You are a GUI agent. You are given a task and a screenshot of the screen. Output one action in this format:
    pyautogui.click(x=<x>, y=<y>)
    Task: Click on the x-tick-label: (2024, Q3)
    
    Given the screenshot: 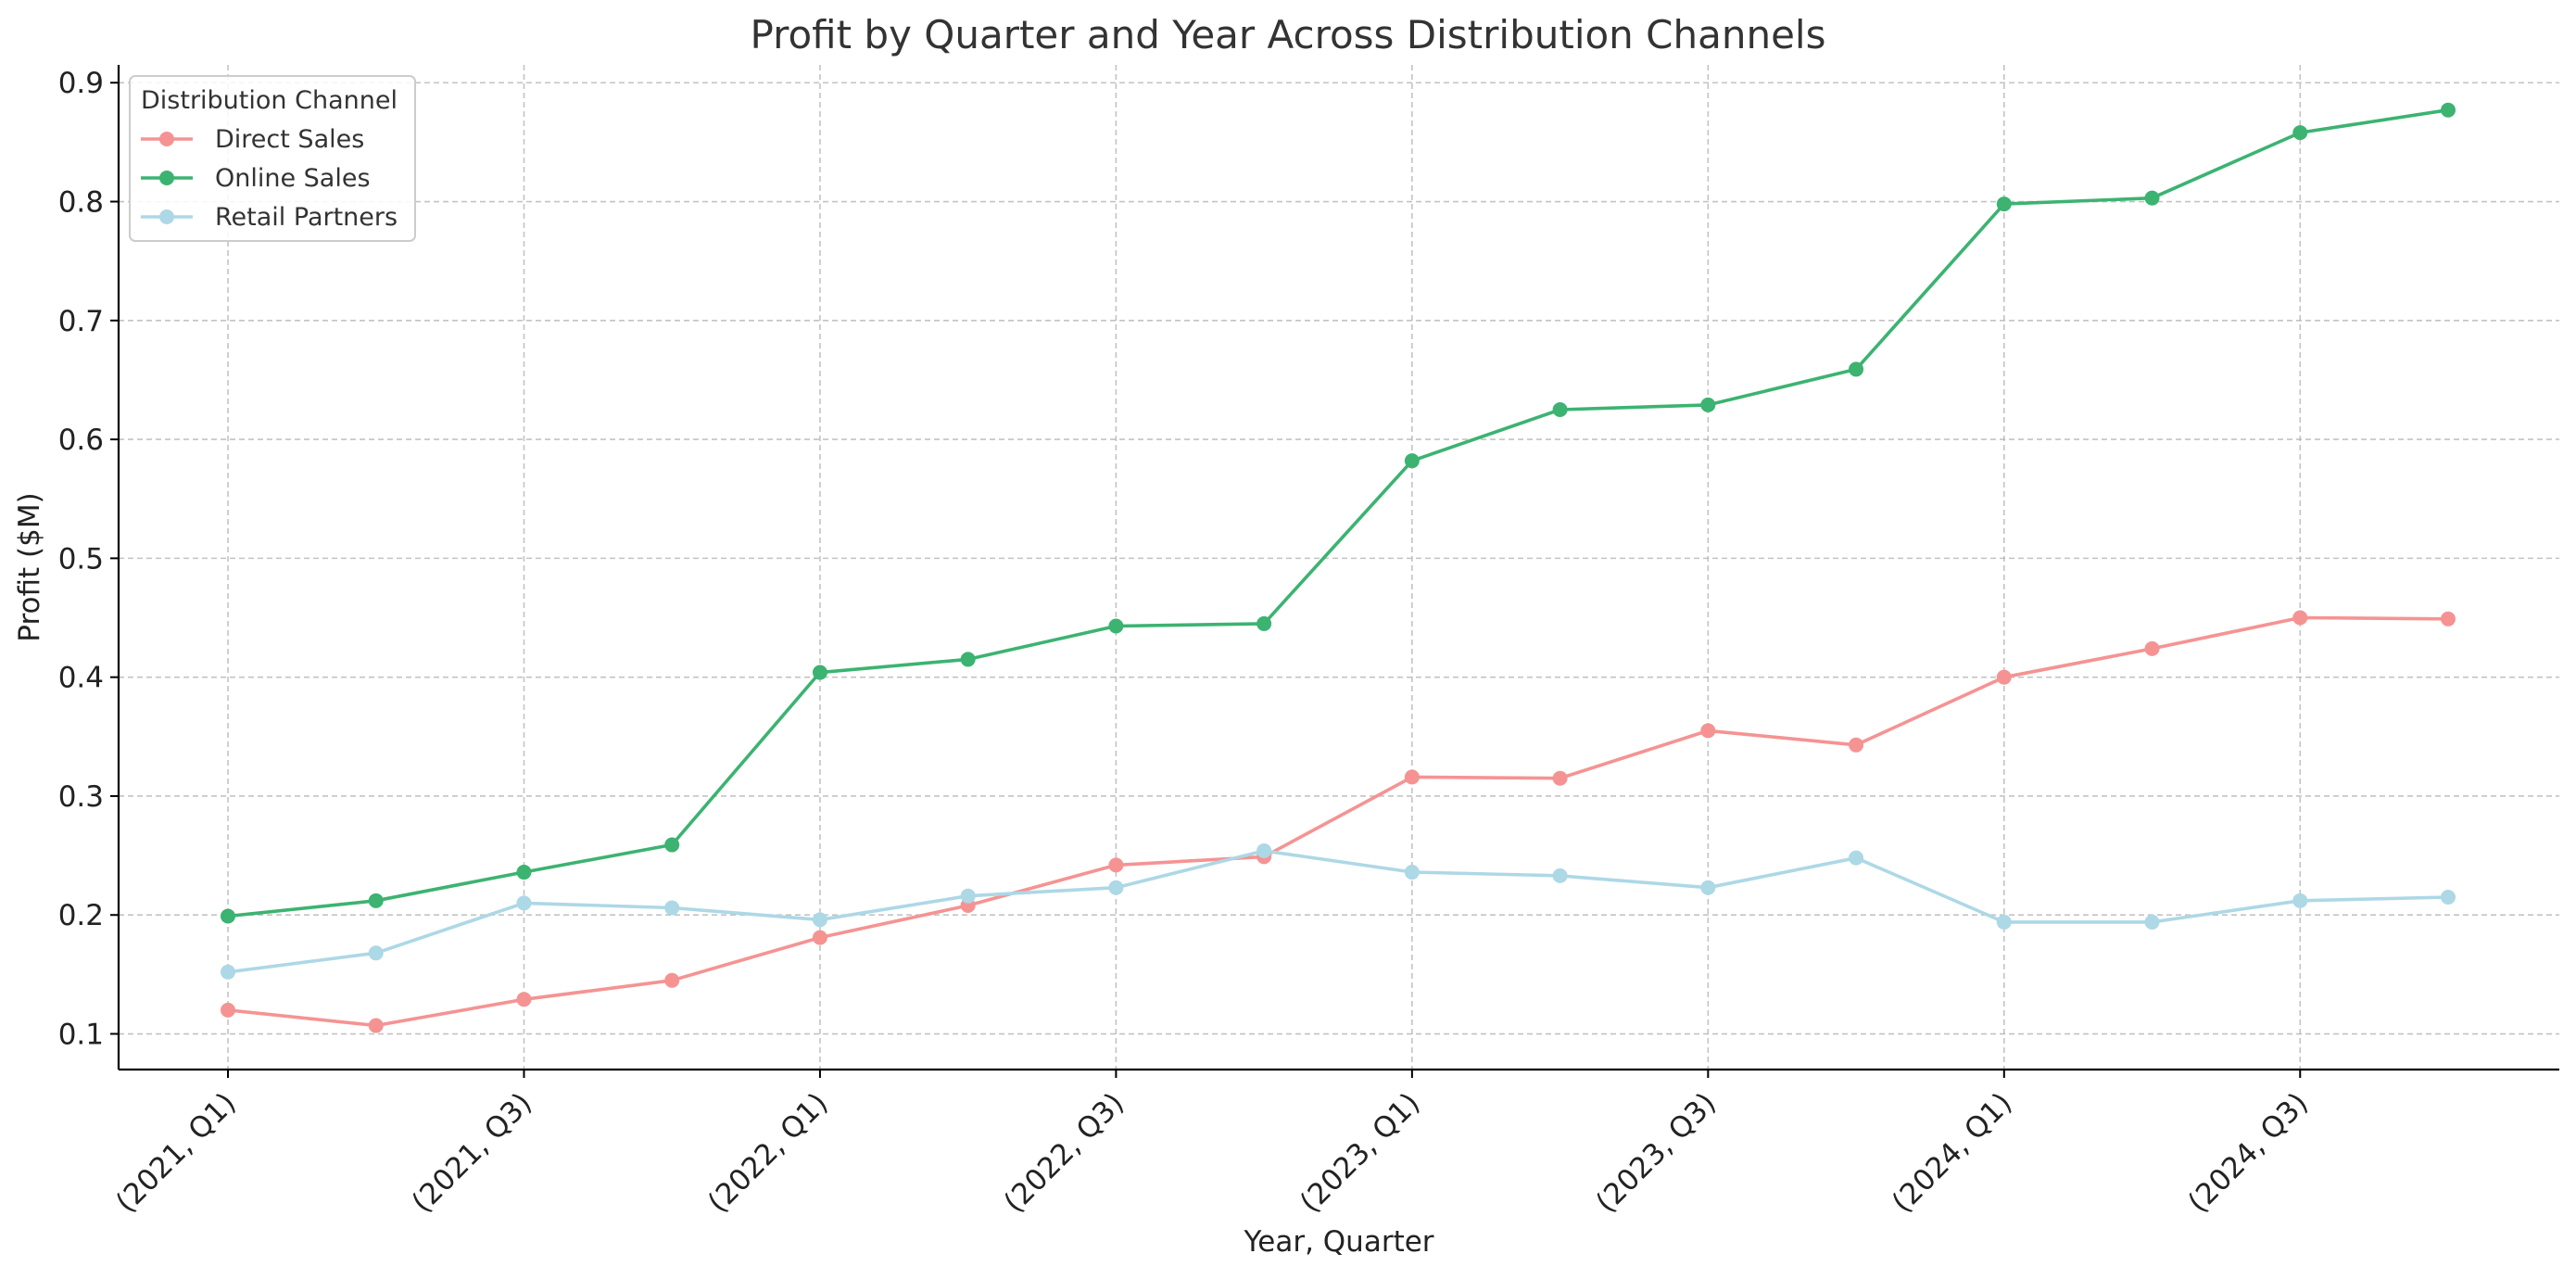 What is the action you would take?
    pyautogui.click(x=2248, y=1152)
    